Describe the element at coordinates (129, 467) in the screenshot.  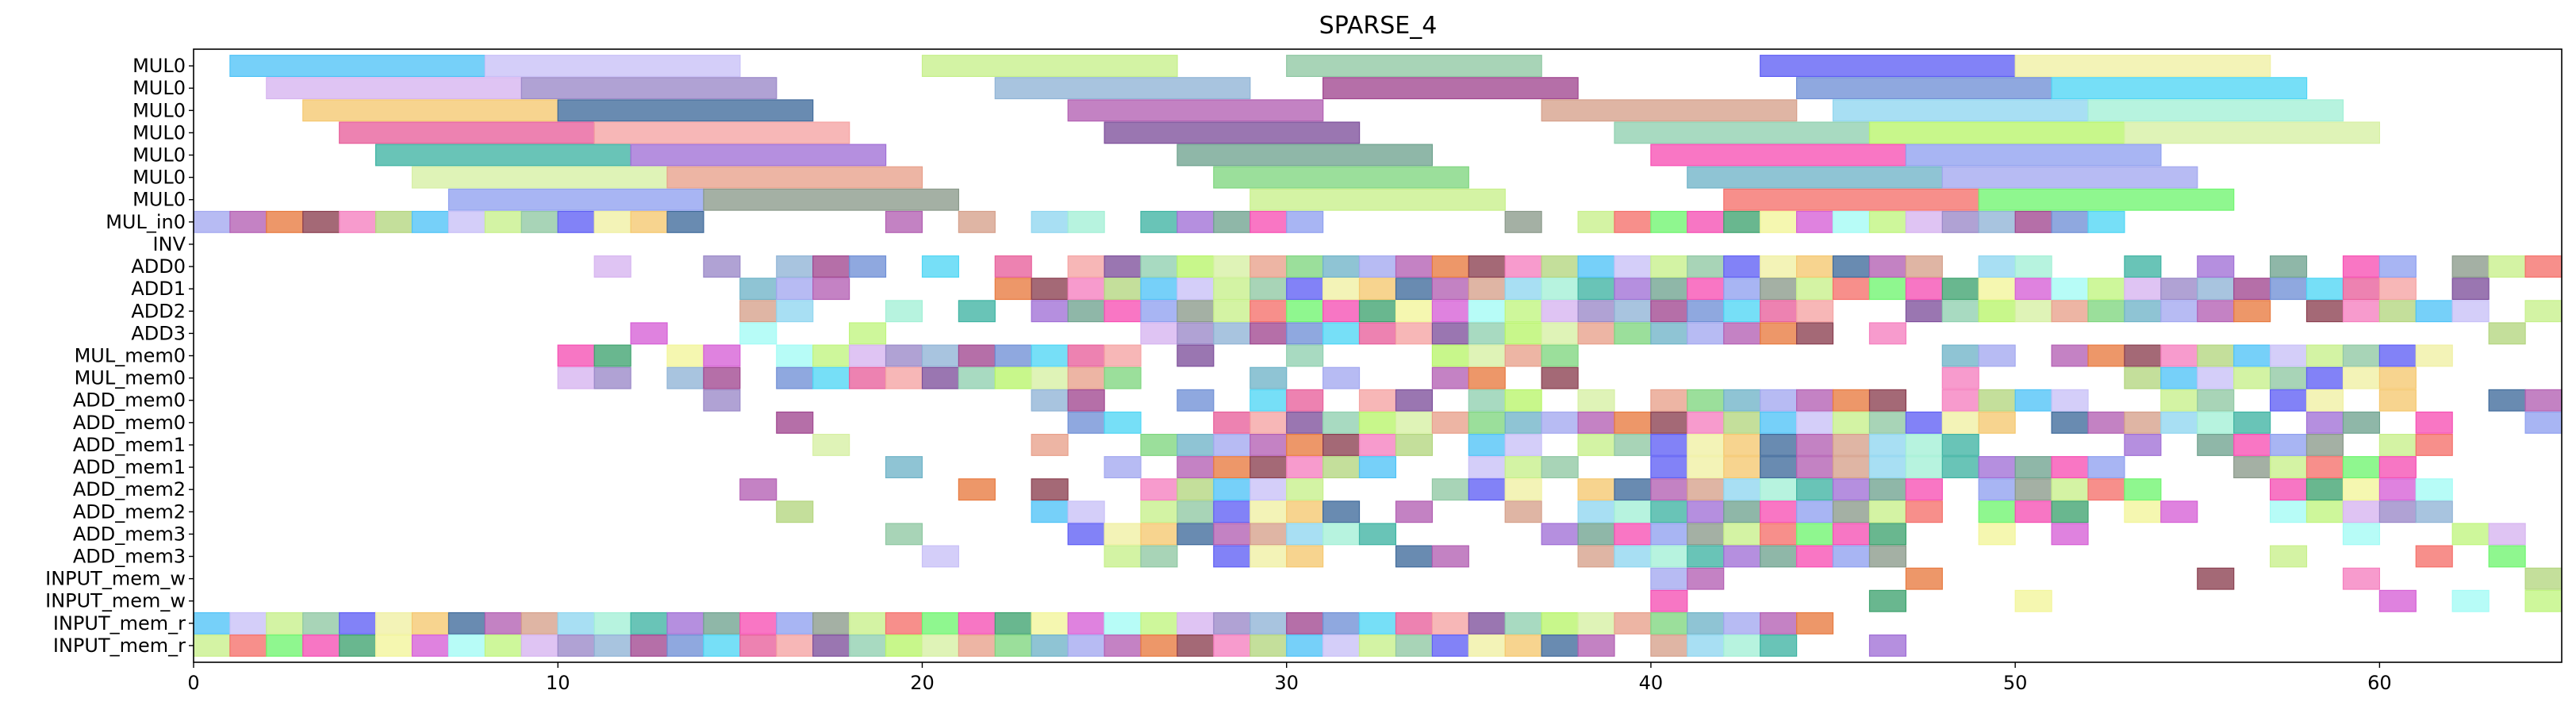
I see `y-tick-label: ADD_mem1` at that location.